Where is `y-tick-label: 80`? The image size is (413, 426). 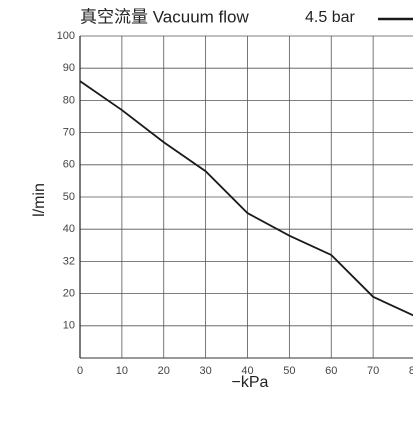
y-tick-label: 80 is located at coordinates (69, 100).